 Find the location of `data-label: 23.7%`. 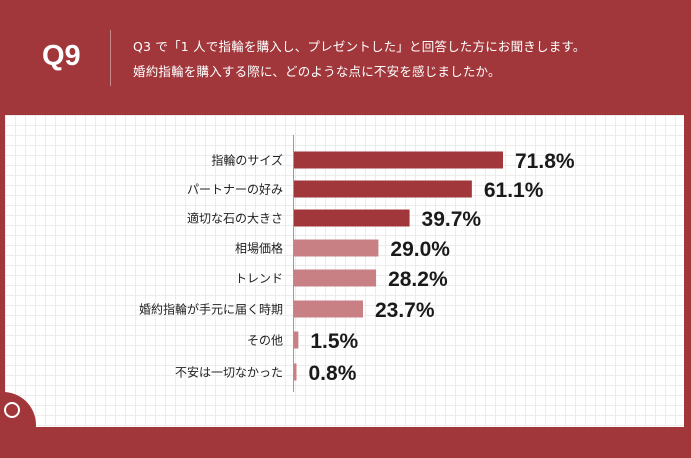

data-label: 23.7% is located at coordinates (405, 310).